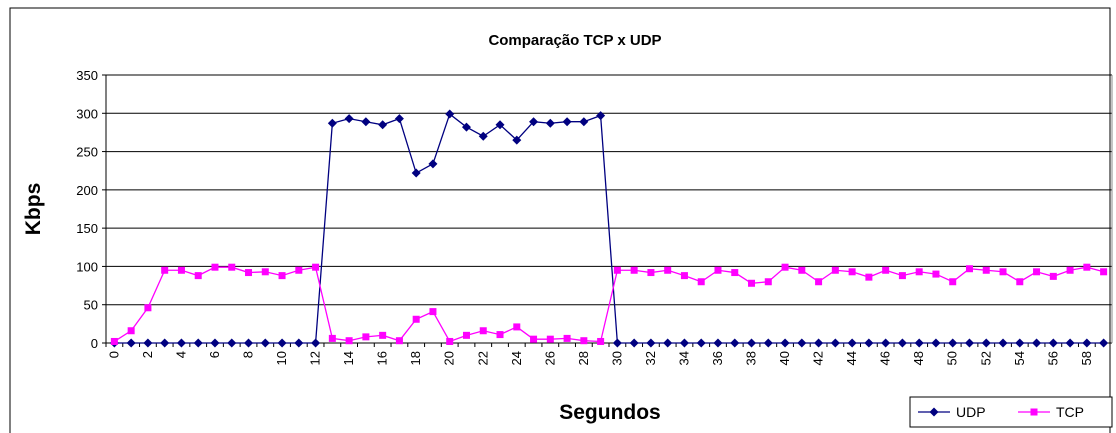 The image size is (1116, 433). What do you see at coordinates (147, 354) in the screenshot?
I see `x-tick-label: 2` at bounding box center [147, 354].